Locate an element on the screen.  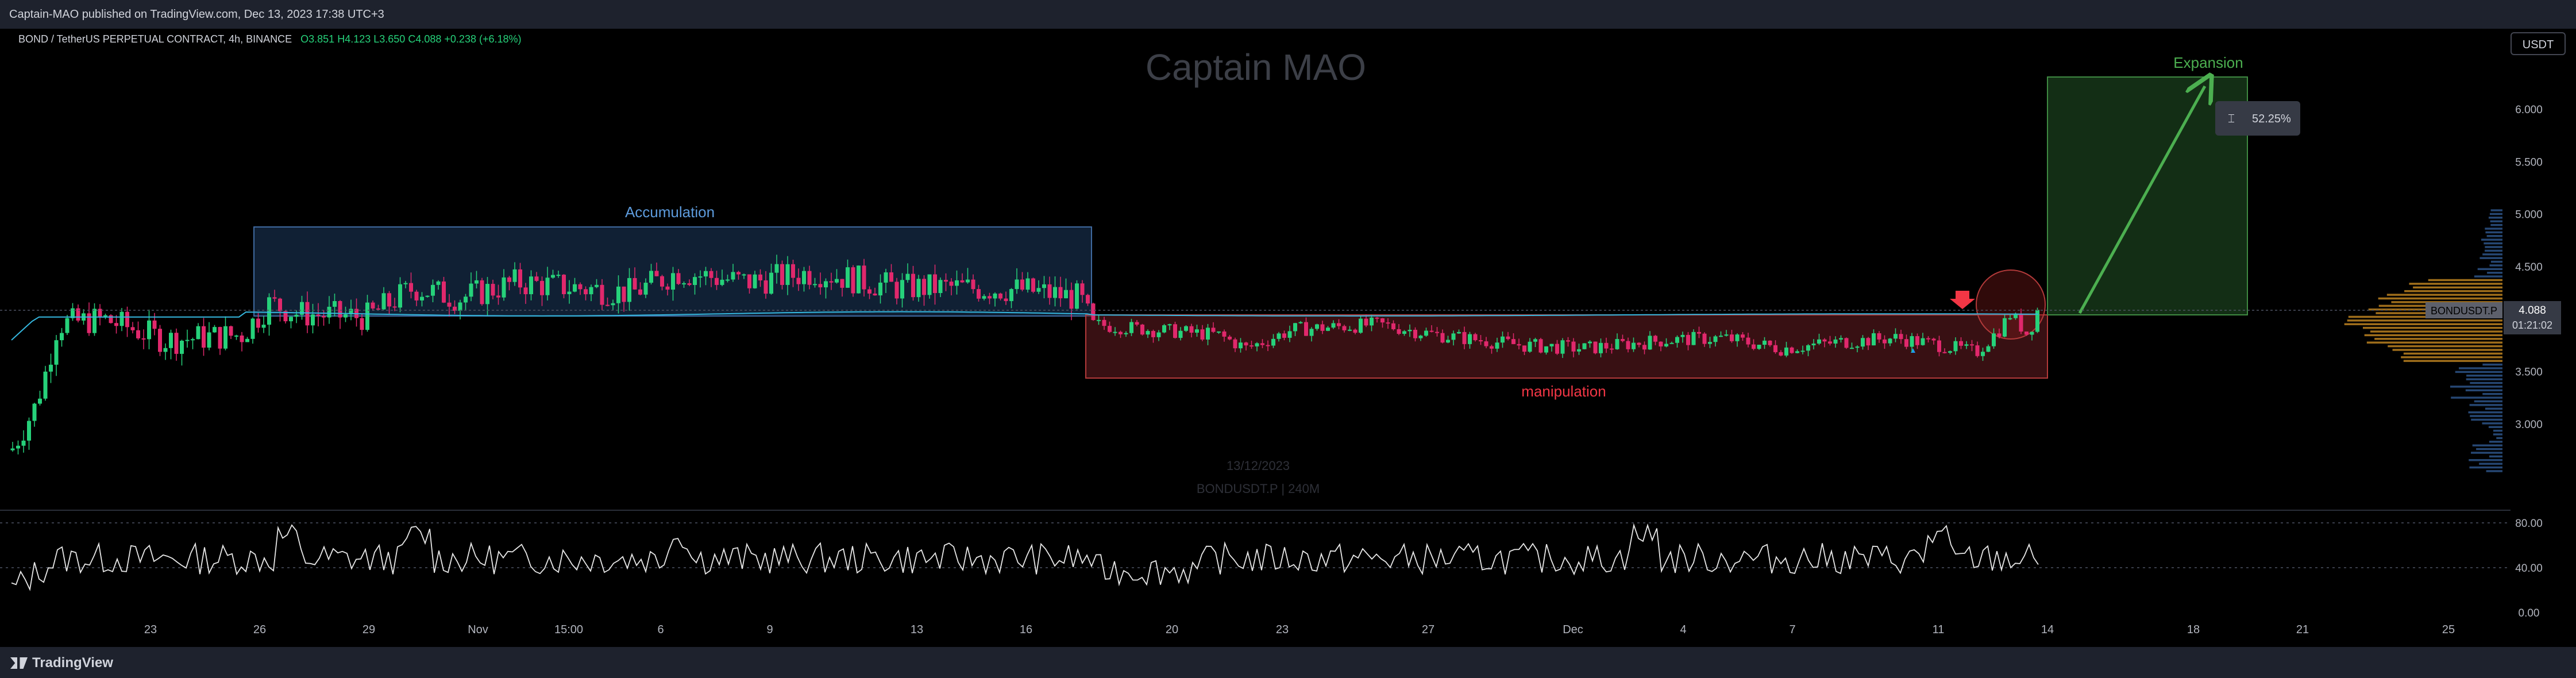
currency-button: USDT is located at coordinates (2539, 43).